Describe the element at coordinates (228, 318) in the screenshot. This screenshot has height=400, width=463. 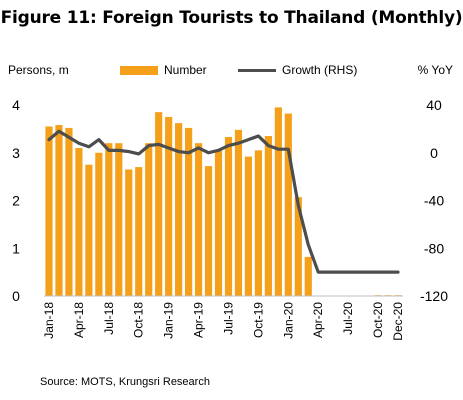
I see `x-tick-label: Jul-19` at that location.